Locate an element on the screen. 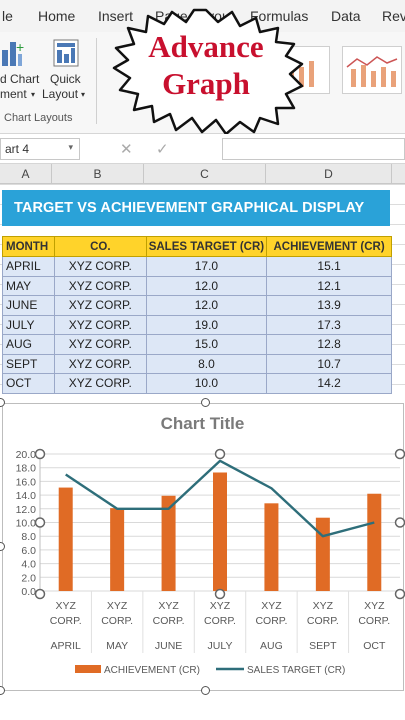  cell-sales-target: 17.0 is located at coordinates (206, 266).